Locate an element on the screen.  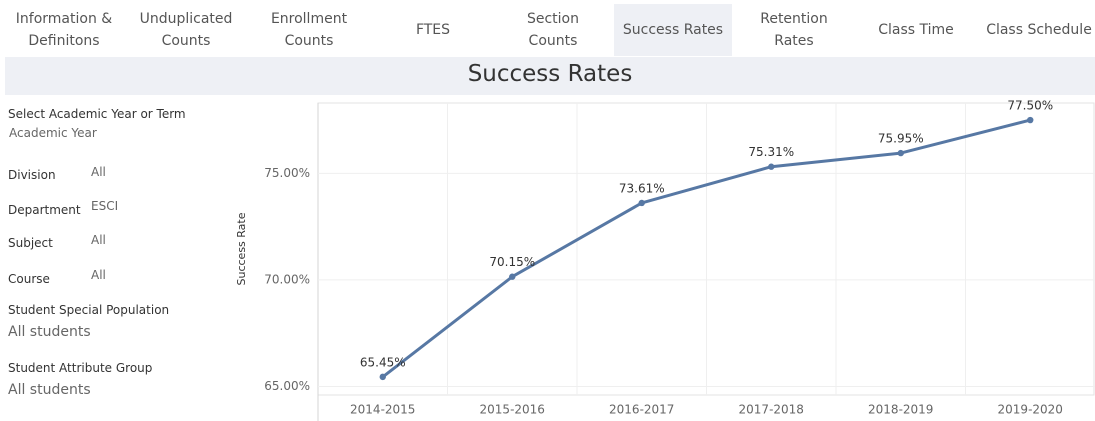
x-tick-label: 2014-2015 is located at coordinates (382, 410).